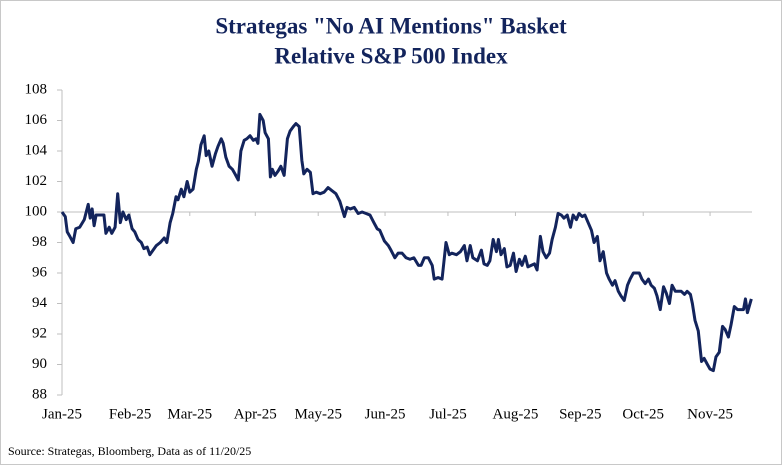 This screenshot has height=465, width=782. I want to click on y-tick-label: 92, so click(39, 333).